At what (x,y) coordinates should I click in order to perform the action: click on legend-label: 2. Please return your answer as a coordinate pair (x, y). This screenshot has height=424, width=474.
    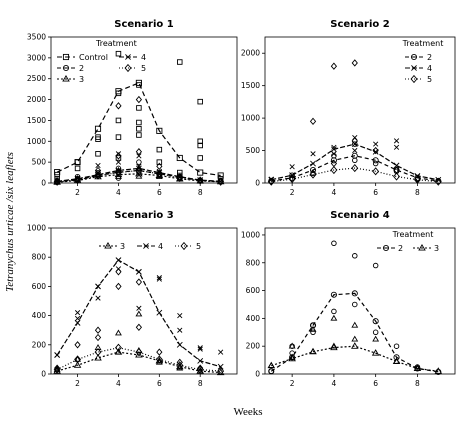
    Looking at the image, I should click on (81, 68).